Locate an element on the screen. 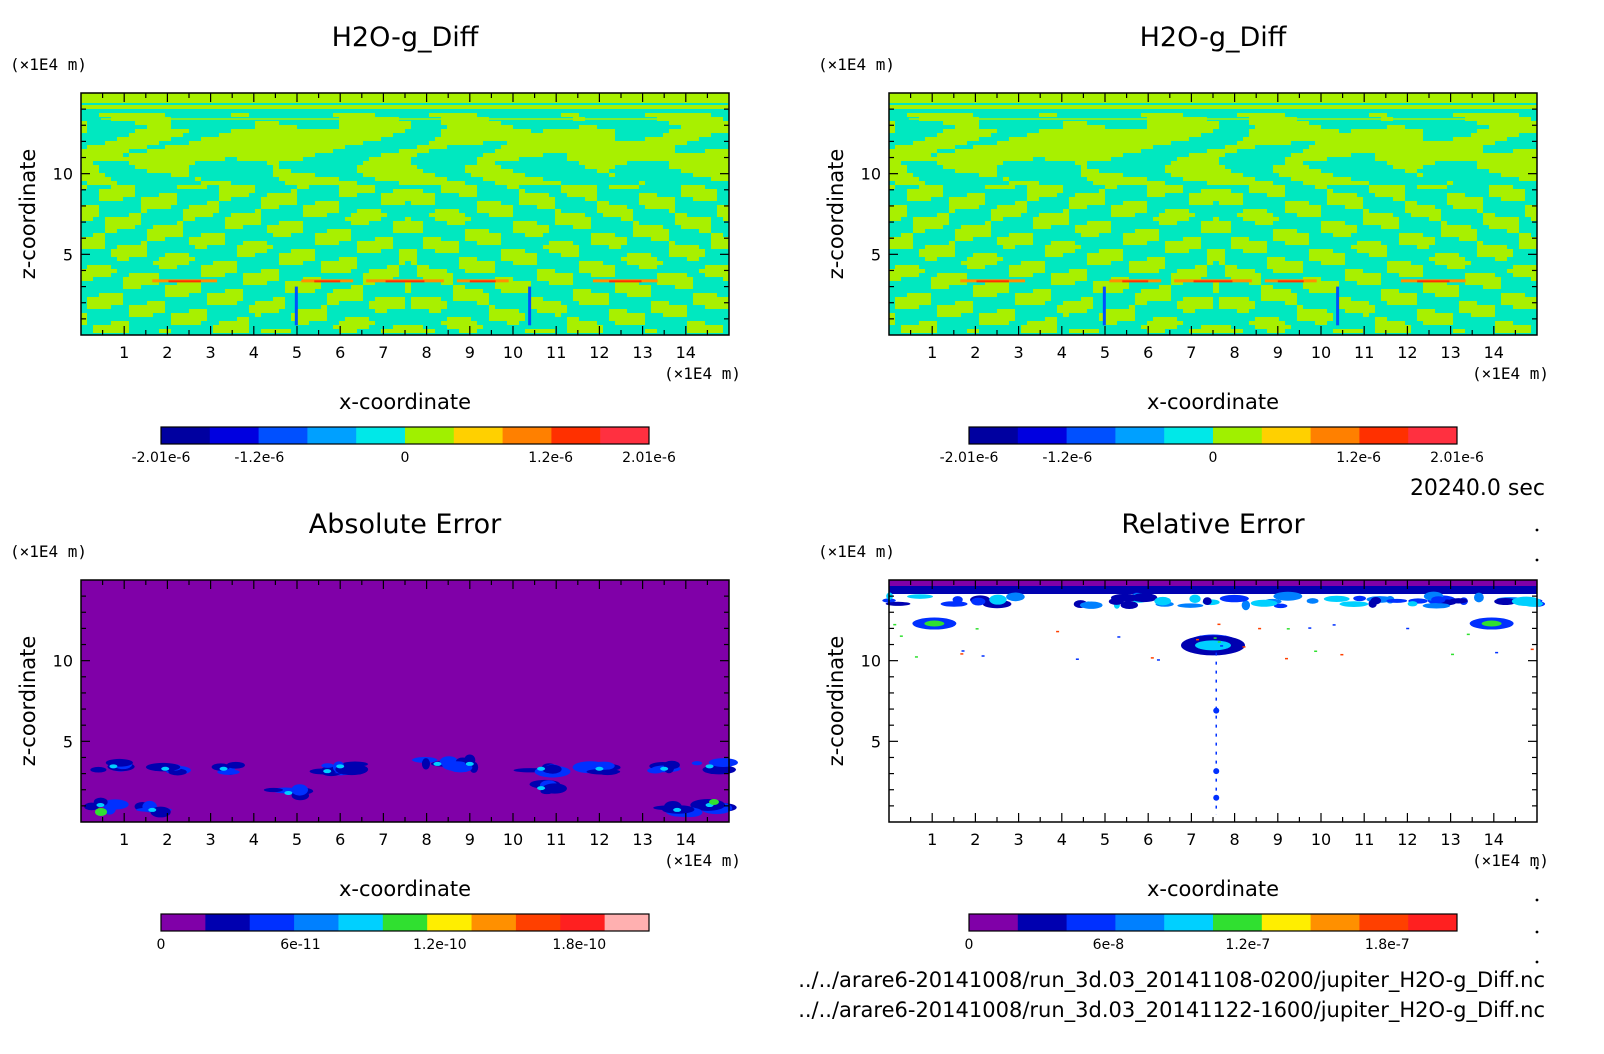 This screenshot has height=1054, width=1604. colorbar-tick-label: -1.2e-6 is located at coordinates (259, 458).